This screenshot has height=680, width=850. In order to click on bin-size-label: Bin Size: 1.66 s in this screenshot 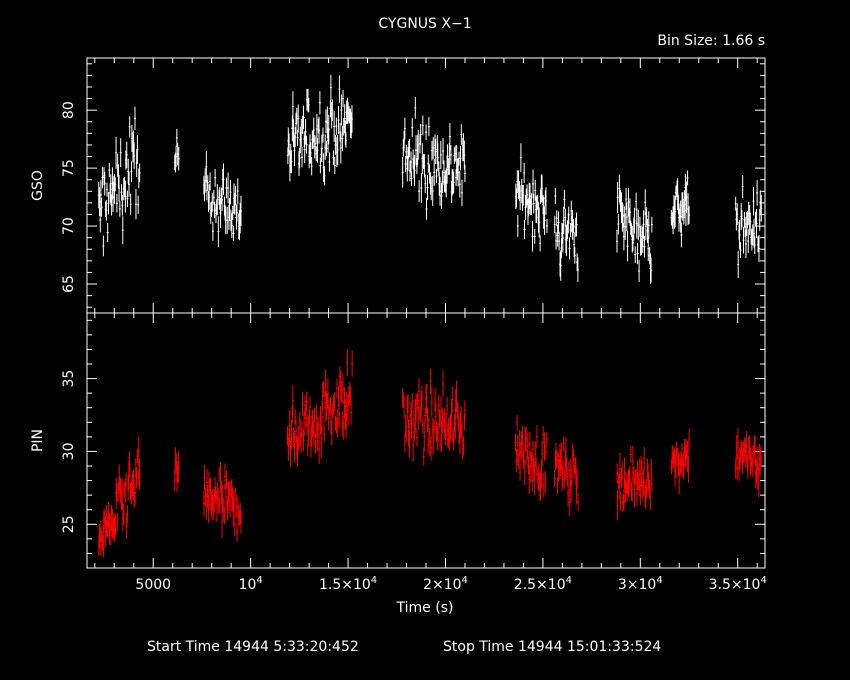, I will do `click(711, 41)`.